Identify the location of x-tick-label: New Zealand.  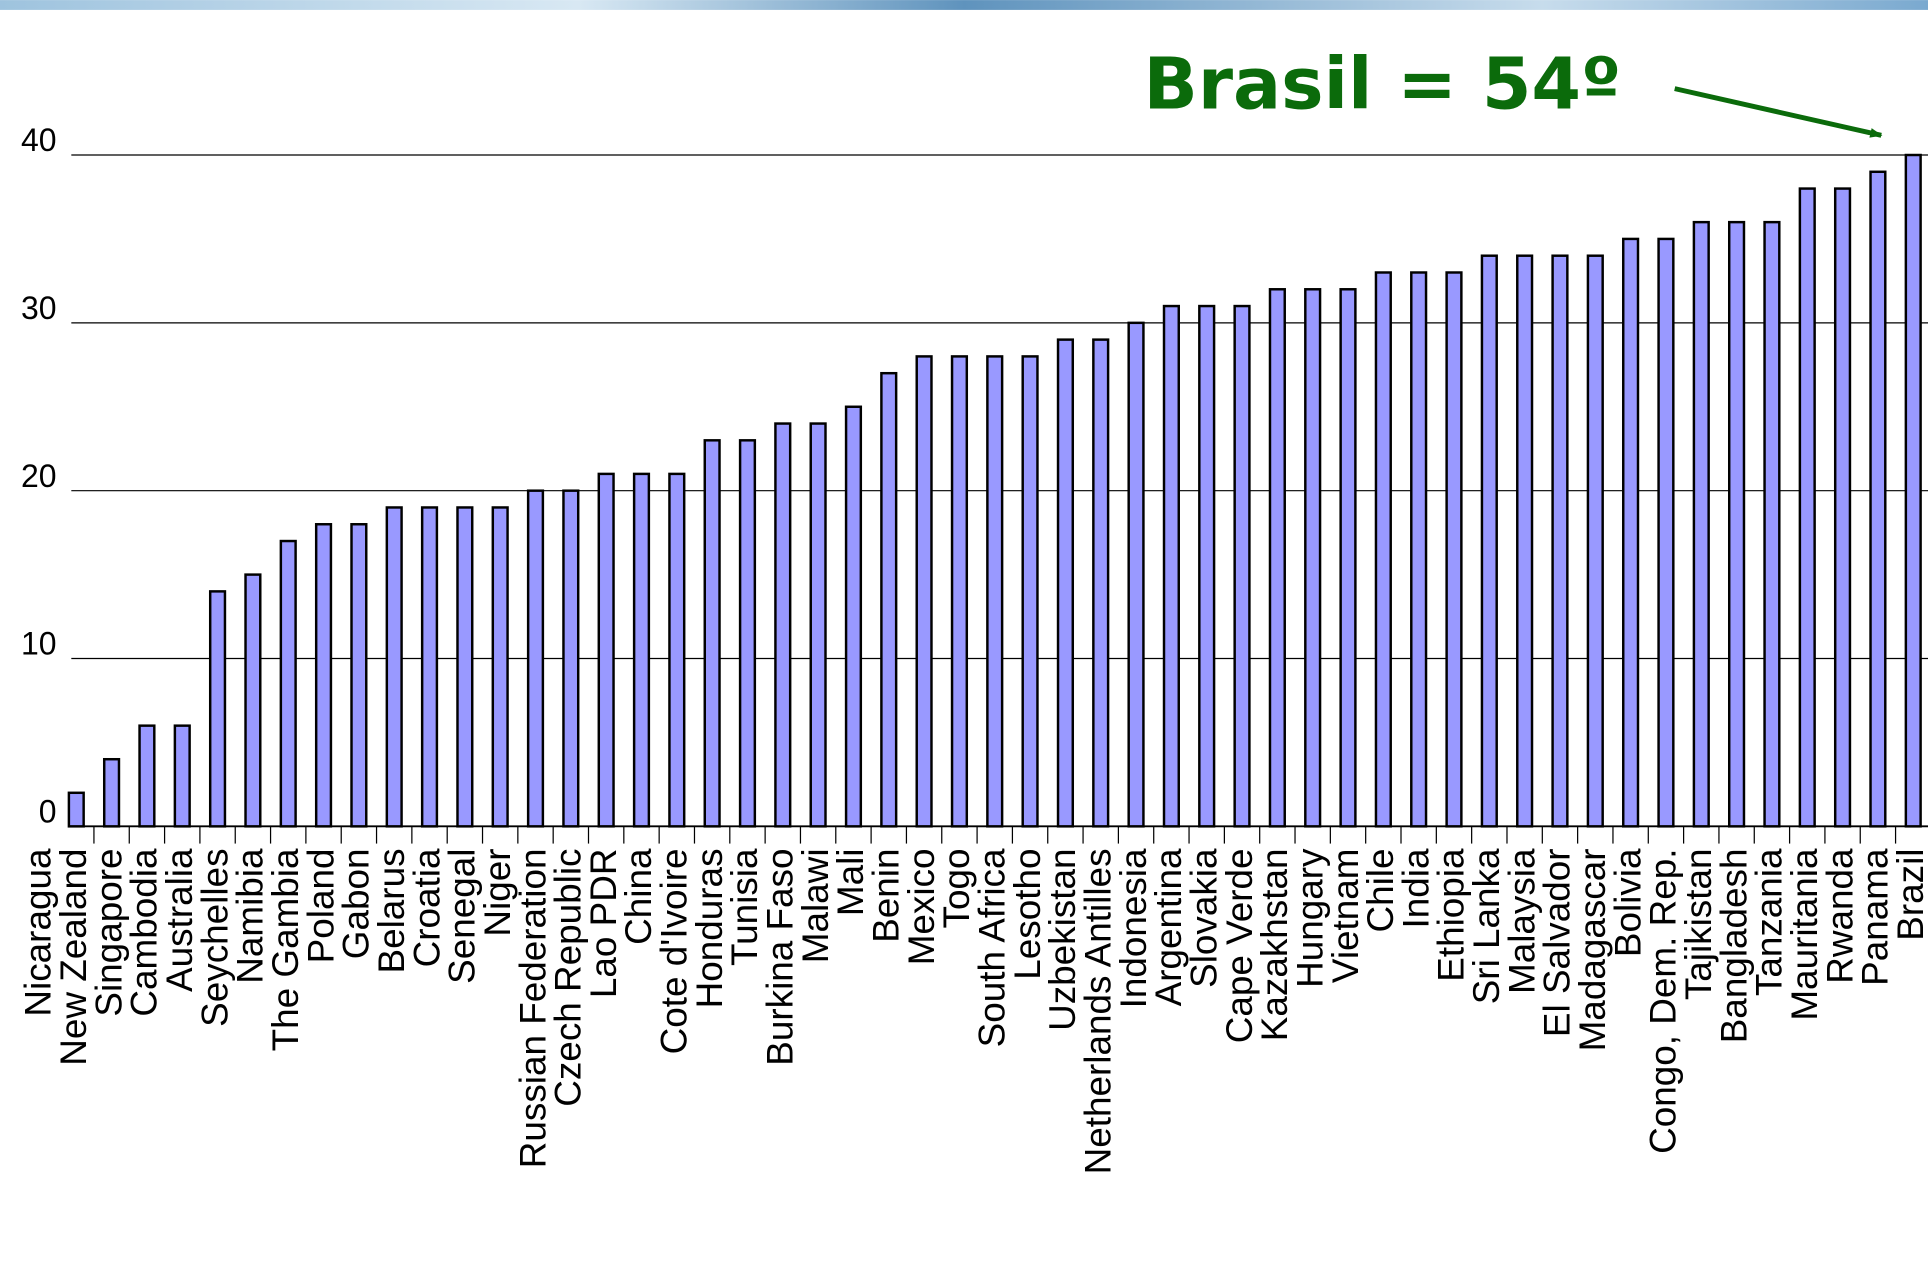
(73, 956).